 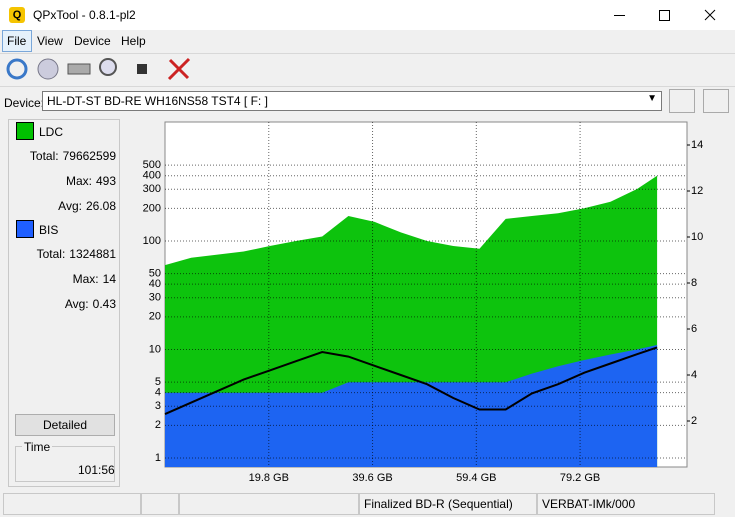 What do you see at coordinates (98, 69) in the screenshot?
I see `toolbar` at bounding box center [98, 69].